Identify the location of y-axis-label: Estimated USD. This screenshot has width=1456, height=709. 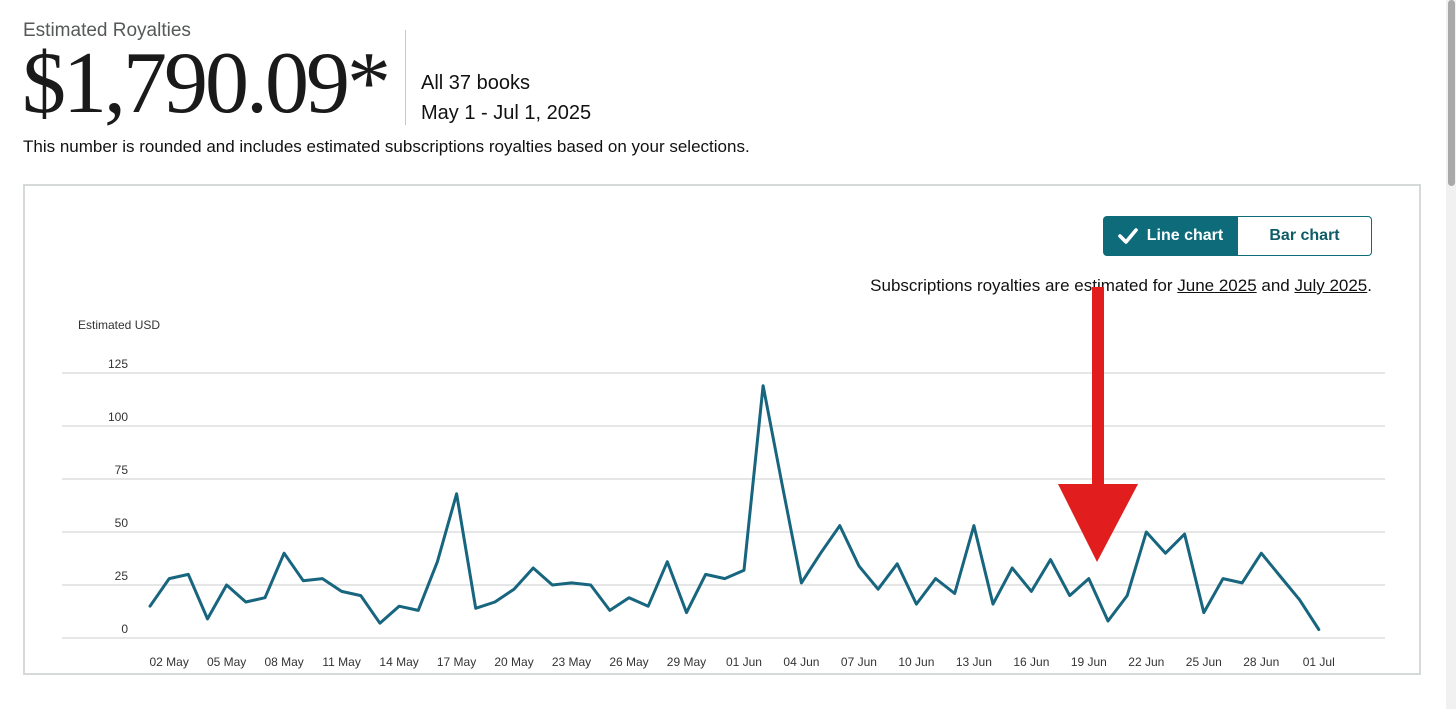
(119, 325).